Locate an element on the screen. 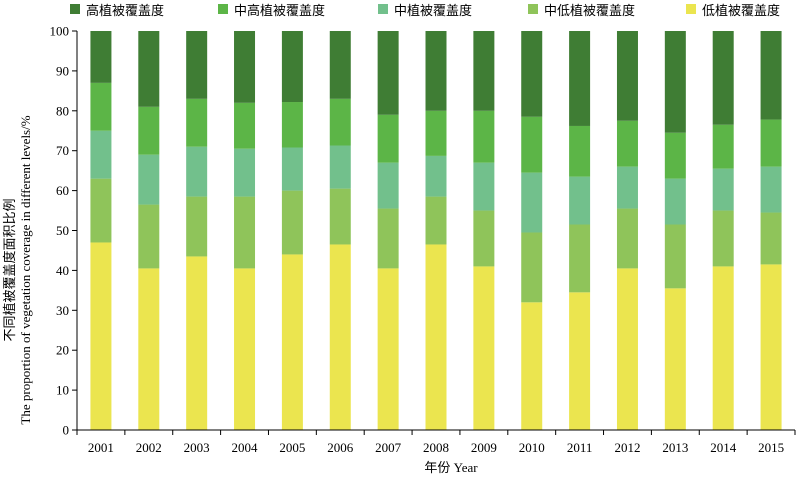 This screenshot has width=800, height=478. legend-item: 低植被覆盖度 is located at coordinates (733, 9).